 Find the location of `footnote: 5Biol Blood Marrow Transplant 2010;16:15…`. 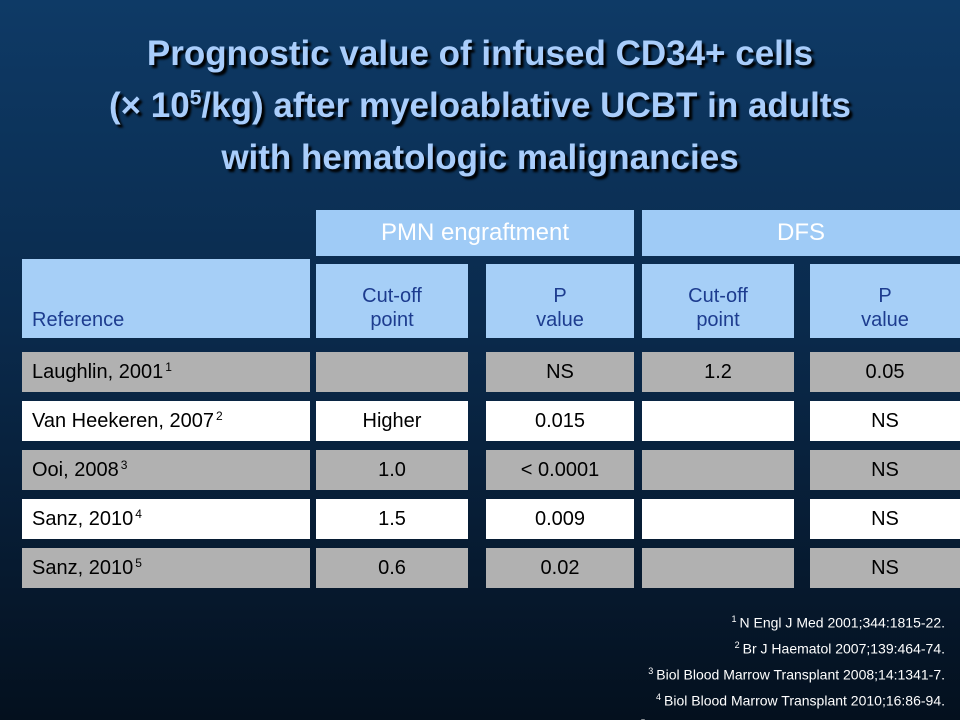

footnote: 5Biol Blood Marrow Transplant 2010;16:15… is located at coordinates (792, 716).